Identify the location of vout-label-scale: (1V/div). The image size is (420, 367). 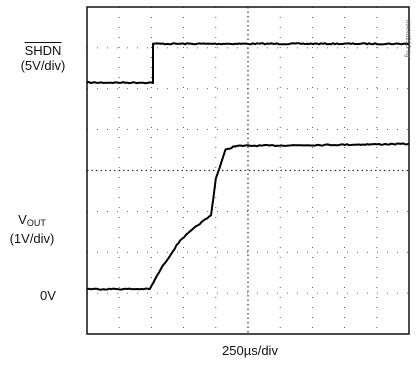
(32, 238).